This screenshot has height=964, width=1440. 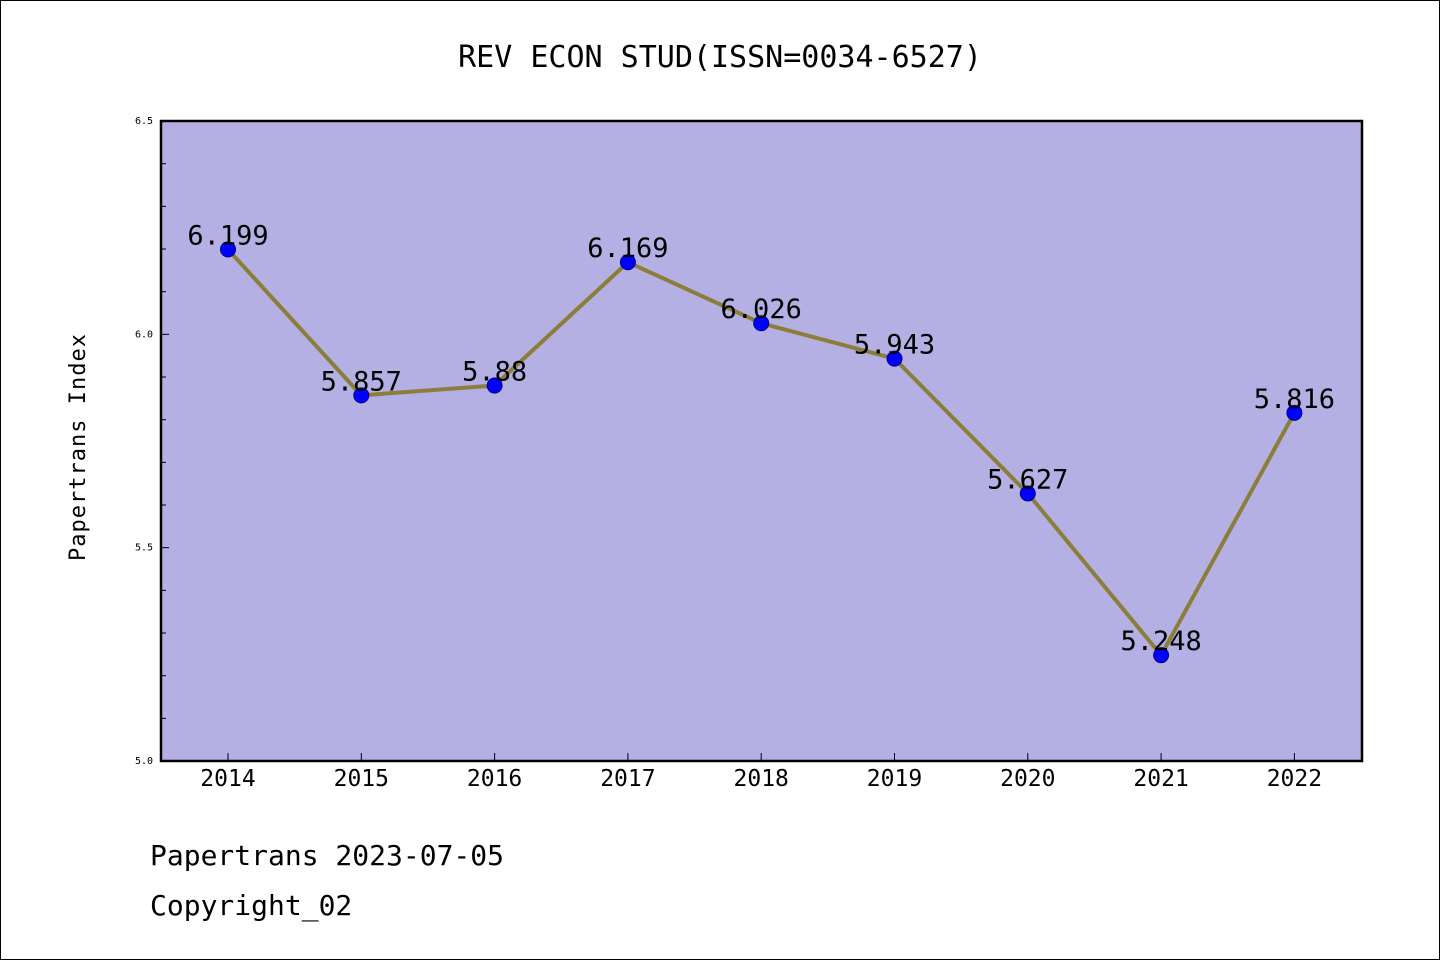 I want to click on x-tick-label: 2016, so click(x=494, y=779).